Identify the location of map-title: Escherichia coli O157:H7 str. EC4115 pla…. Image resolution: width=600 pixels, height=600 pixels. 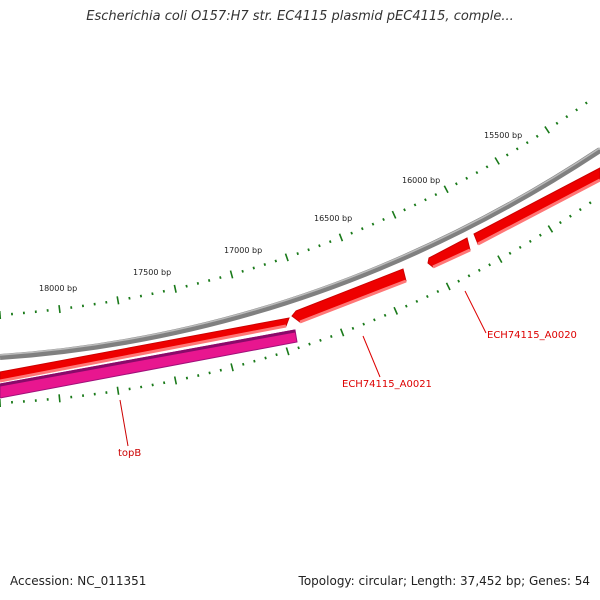
(300, 16).